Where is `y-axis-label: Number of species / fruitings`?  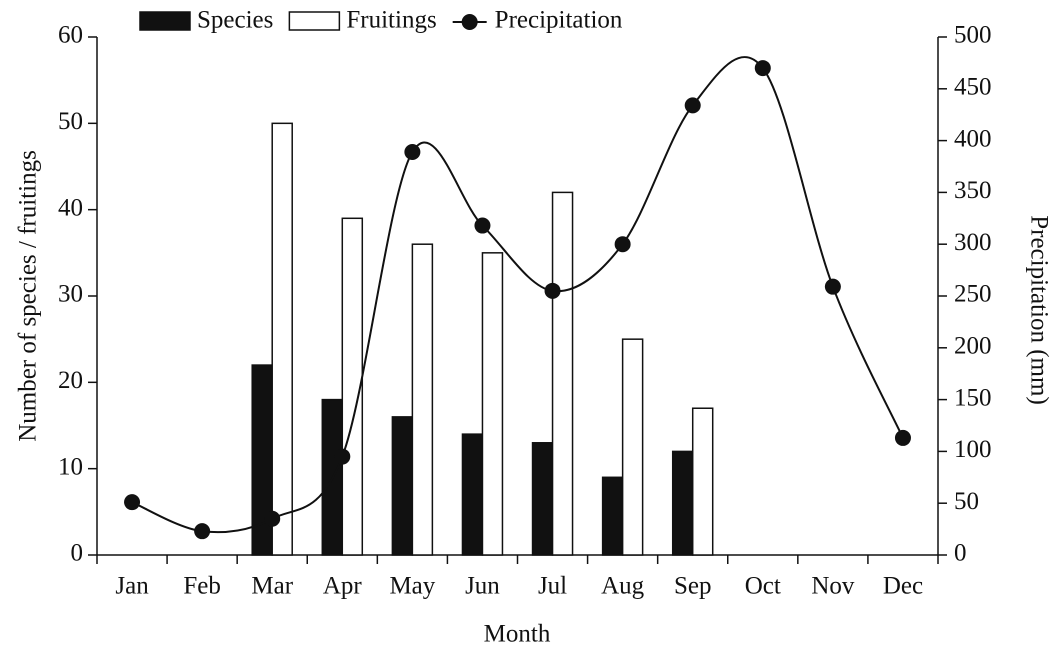 y-axis-label: Number of species / fruitings is located at coordinates (28, 296).